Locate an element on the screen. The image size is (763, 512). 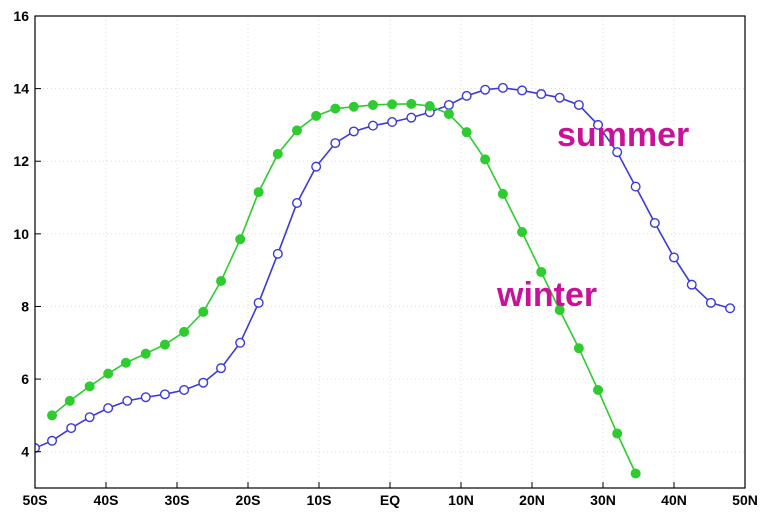
y-tick-label: 12 is located at coordinates (21, 161).